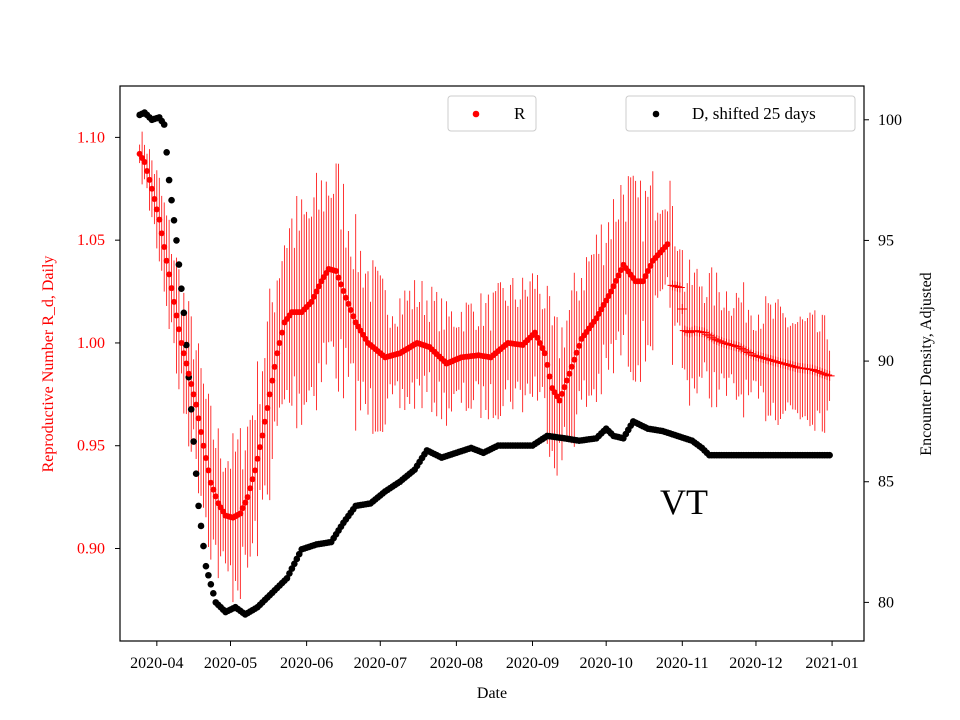 Image resolution: width=960 pixels, height=720 pixels. Describe the element at coordinates (91, 549) in the screenshot. I see `y-left-tick-label: 0.90` at that location.